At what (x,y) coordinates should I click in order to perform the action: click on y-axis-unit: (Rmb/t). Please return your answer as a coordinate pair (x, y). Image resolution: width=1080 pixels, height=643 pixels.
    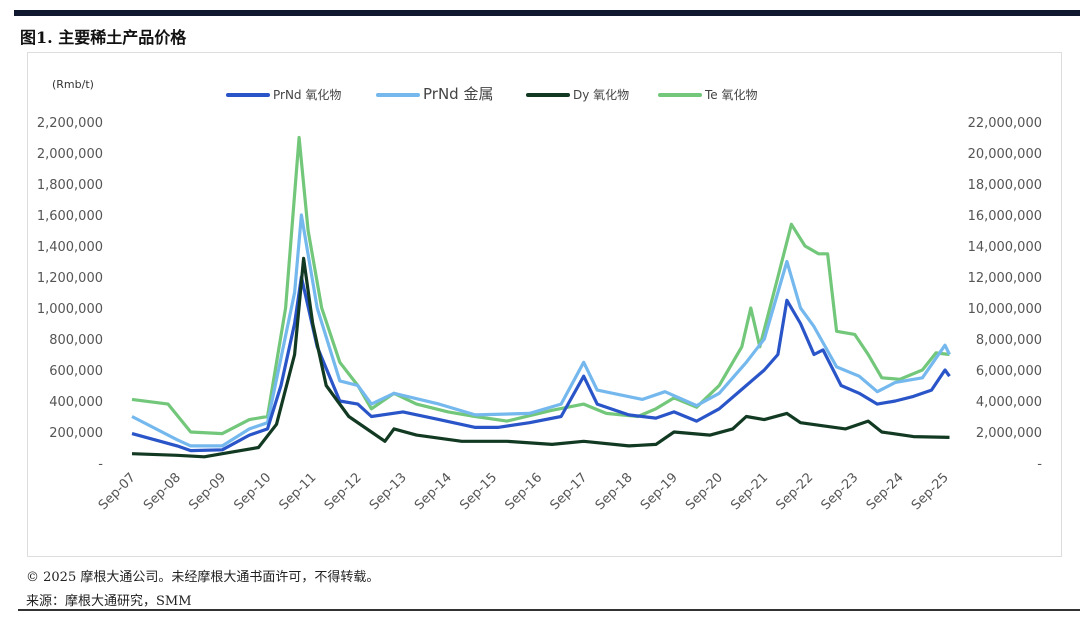
    Looking at the image, I should click on (73, 84).